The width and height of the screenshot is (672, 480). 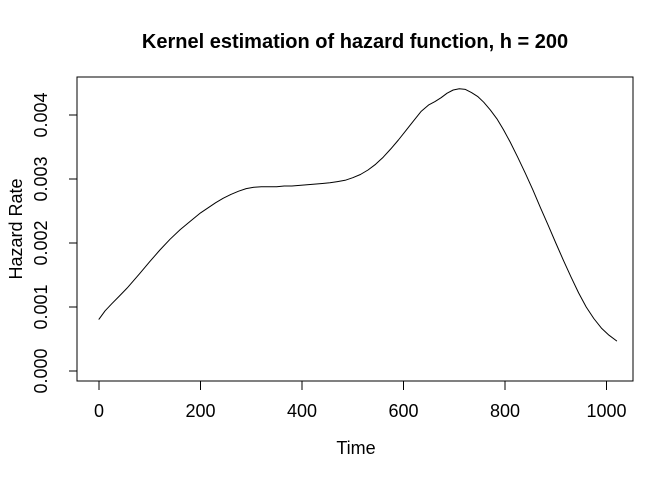 I want to click on x-axis-ticks: 0 200 400 600 800 1000, so click(x=360, y=401).